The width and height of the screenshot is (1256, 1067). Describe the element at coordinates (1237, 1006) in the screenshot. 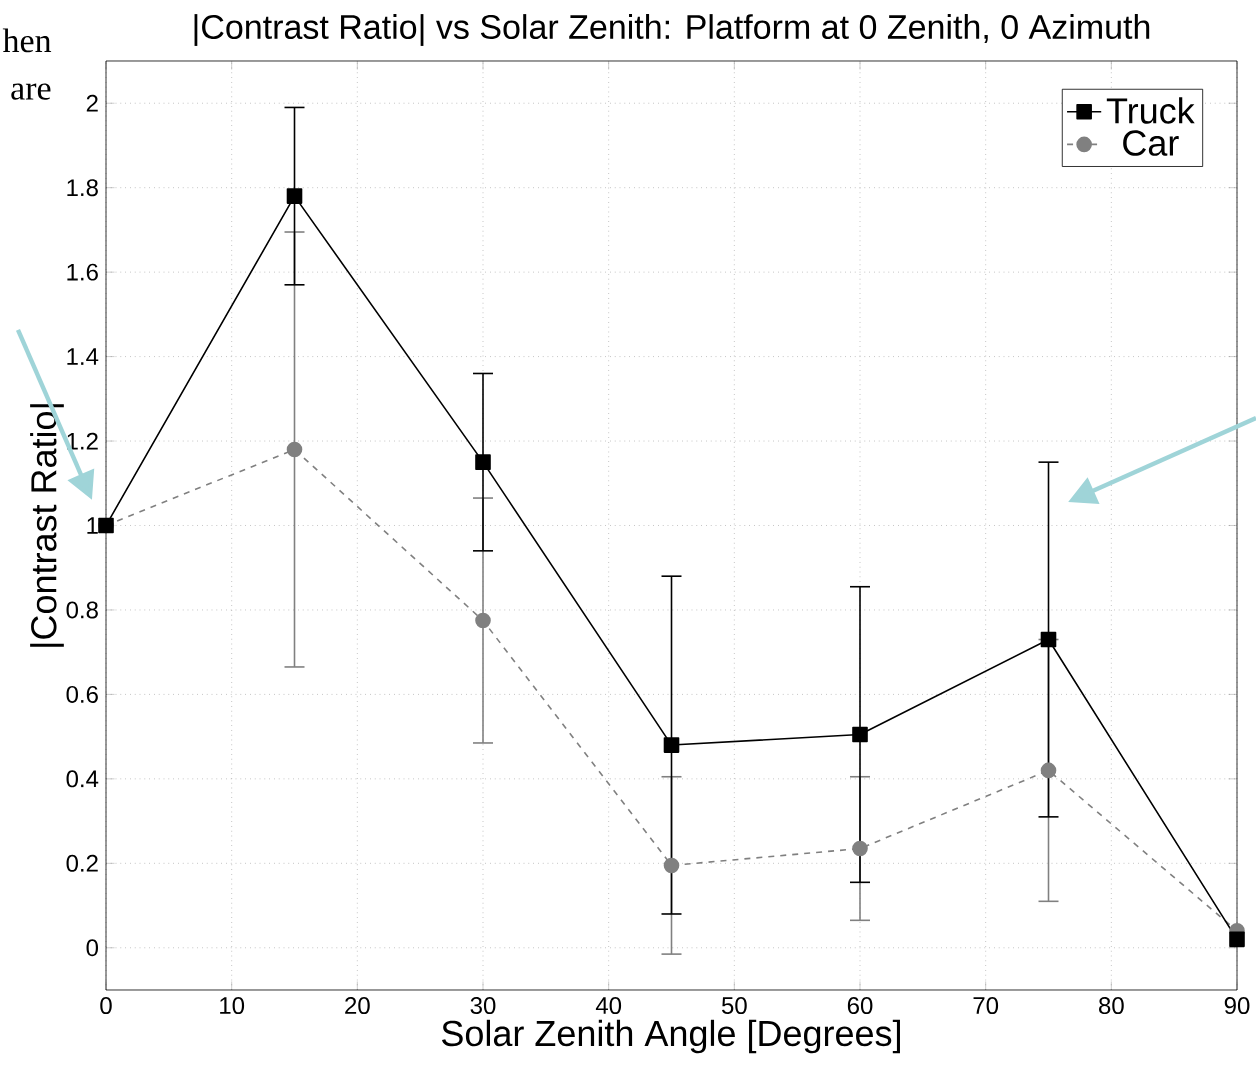

I see `x-tick-label: 90` at that location.